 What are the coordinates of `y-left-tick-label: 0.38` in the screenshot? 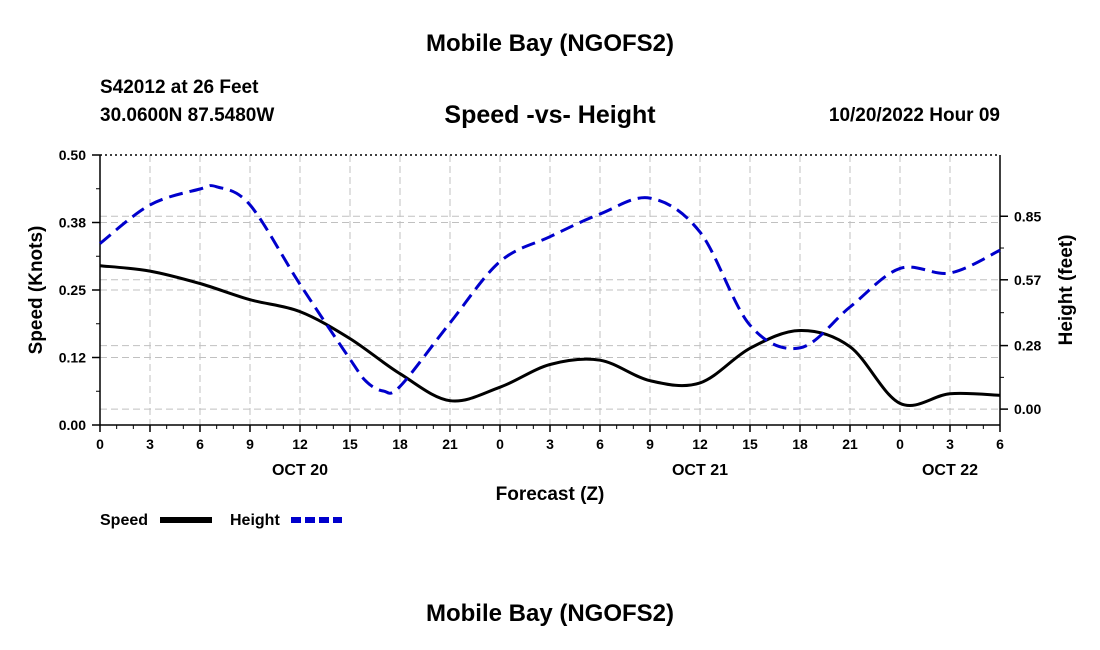 It's located at (72, 223).